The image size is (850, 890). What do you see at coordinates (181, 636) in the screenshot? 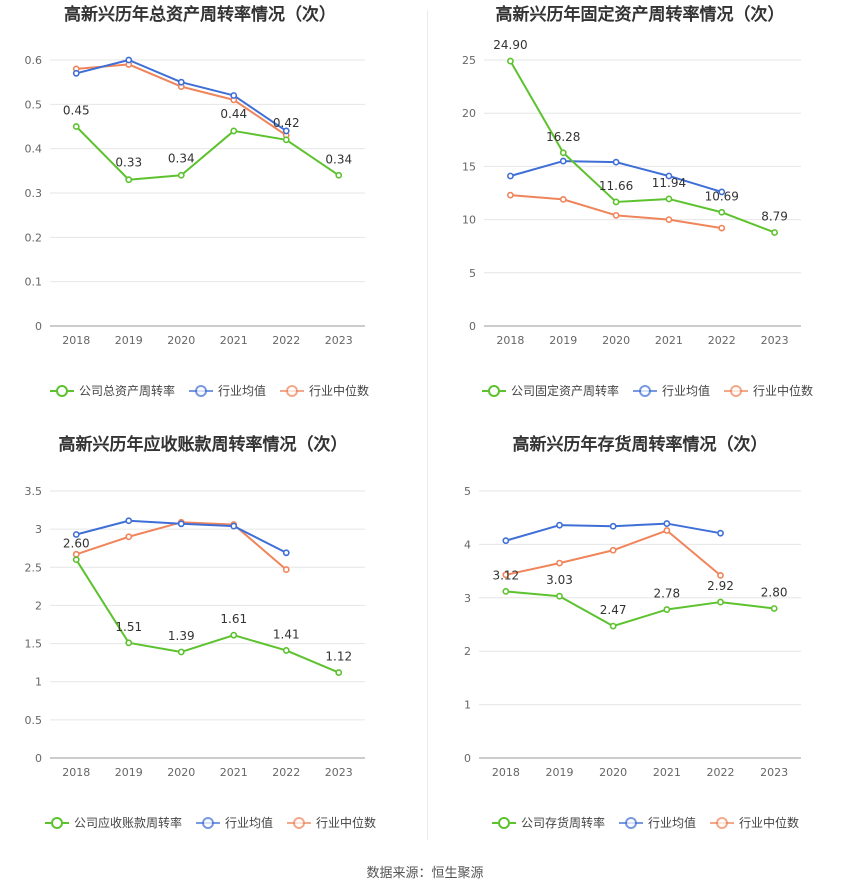
I see `data-label: 1.39` at bounding box center [181, 636].